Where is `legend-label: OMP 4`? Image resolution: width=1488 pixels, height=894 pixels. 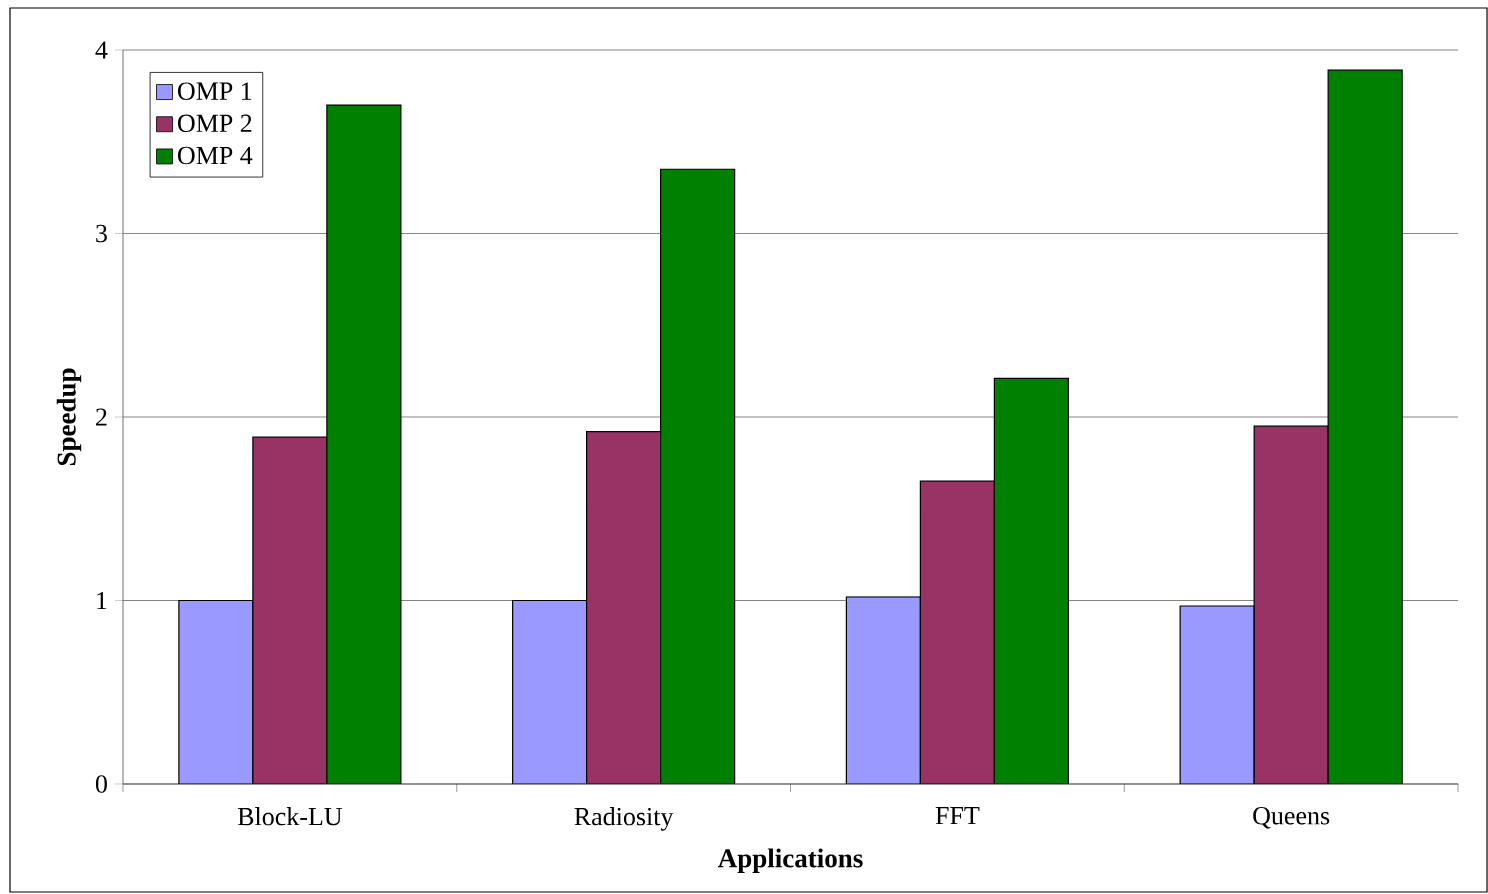
legend-label: OMP 4 is located at coordinates (215, 155).